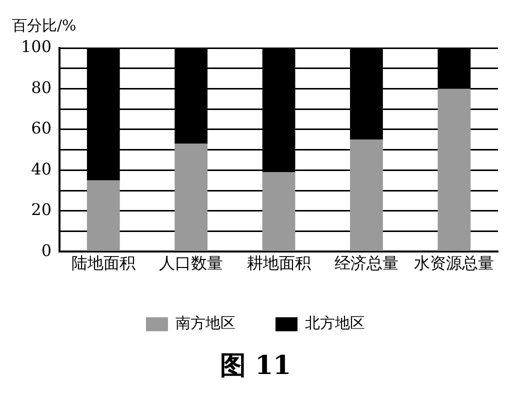 The image size is (517, 402). What do you see at coordinates (278, 262) in the screenshot?
I see `x-tick-label: 耕地面积` at bounding box center [278, 262].